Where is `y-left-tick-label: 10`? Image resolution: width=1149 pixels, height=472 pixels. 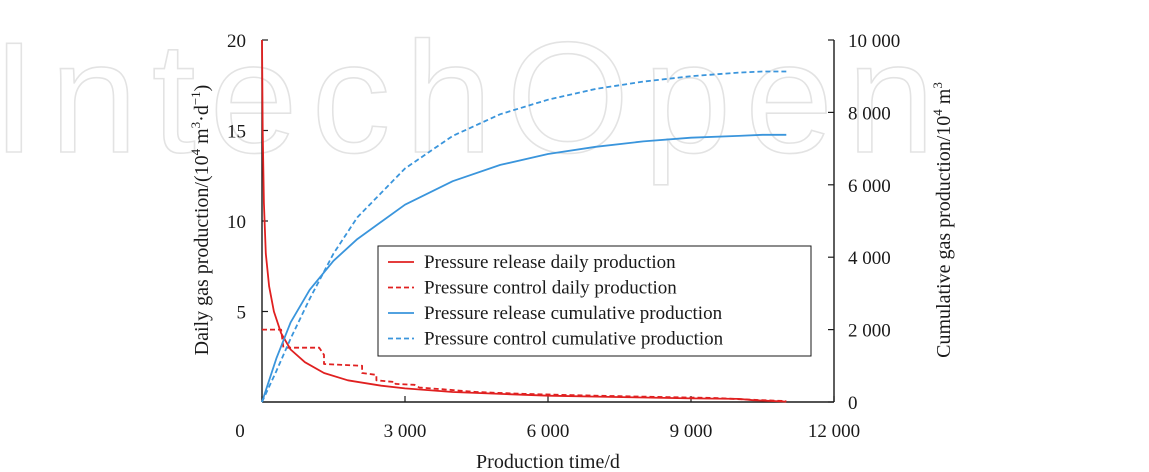
y-left-tick-label: 10 is located at coordinates (236, 222).